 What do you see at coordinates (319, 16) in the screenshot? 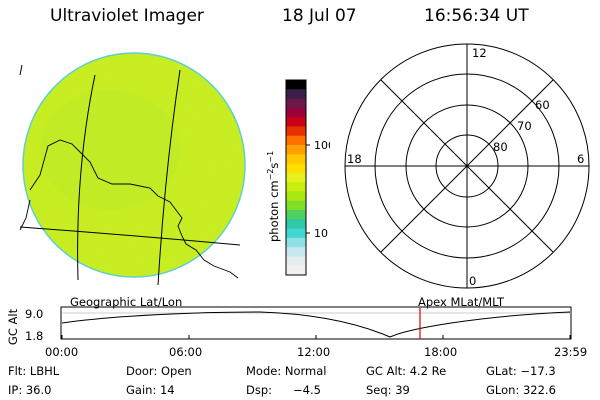
I see `date-label: 18 Jul 07` at bounding box center [319, 16].